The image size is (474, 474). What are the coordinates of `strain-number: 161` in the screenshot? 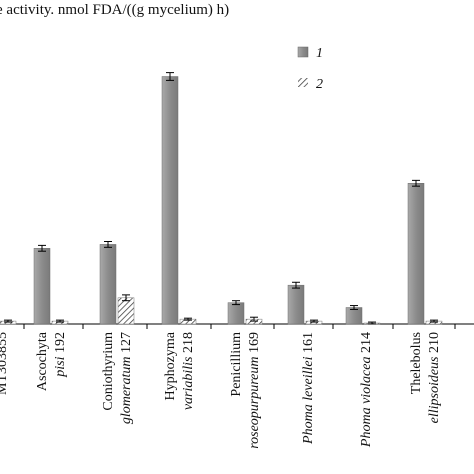 It's located at (308, 344).